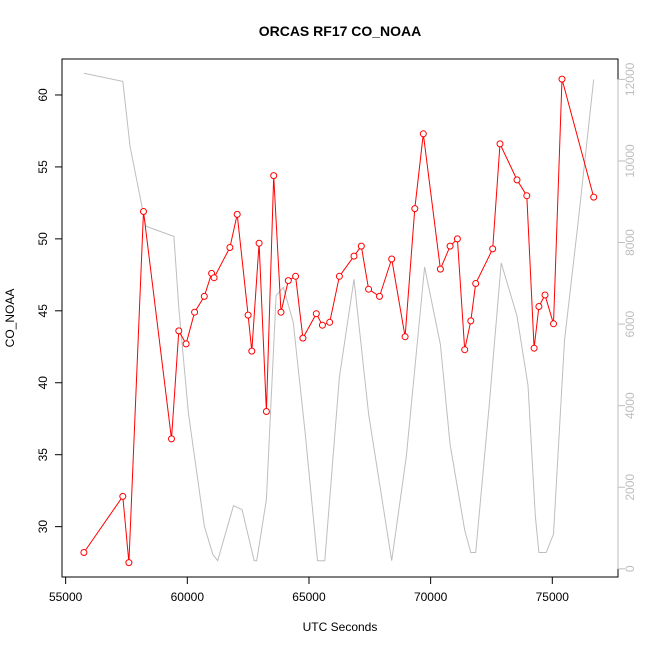 Image resolution: width=650 pixels, height=650 pixels. I want to click on chart-title: ORCAS RF17 CO_NOAA, so click(340, 31).